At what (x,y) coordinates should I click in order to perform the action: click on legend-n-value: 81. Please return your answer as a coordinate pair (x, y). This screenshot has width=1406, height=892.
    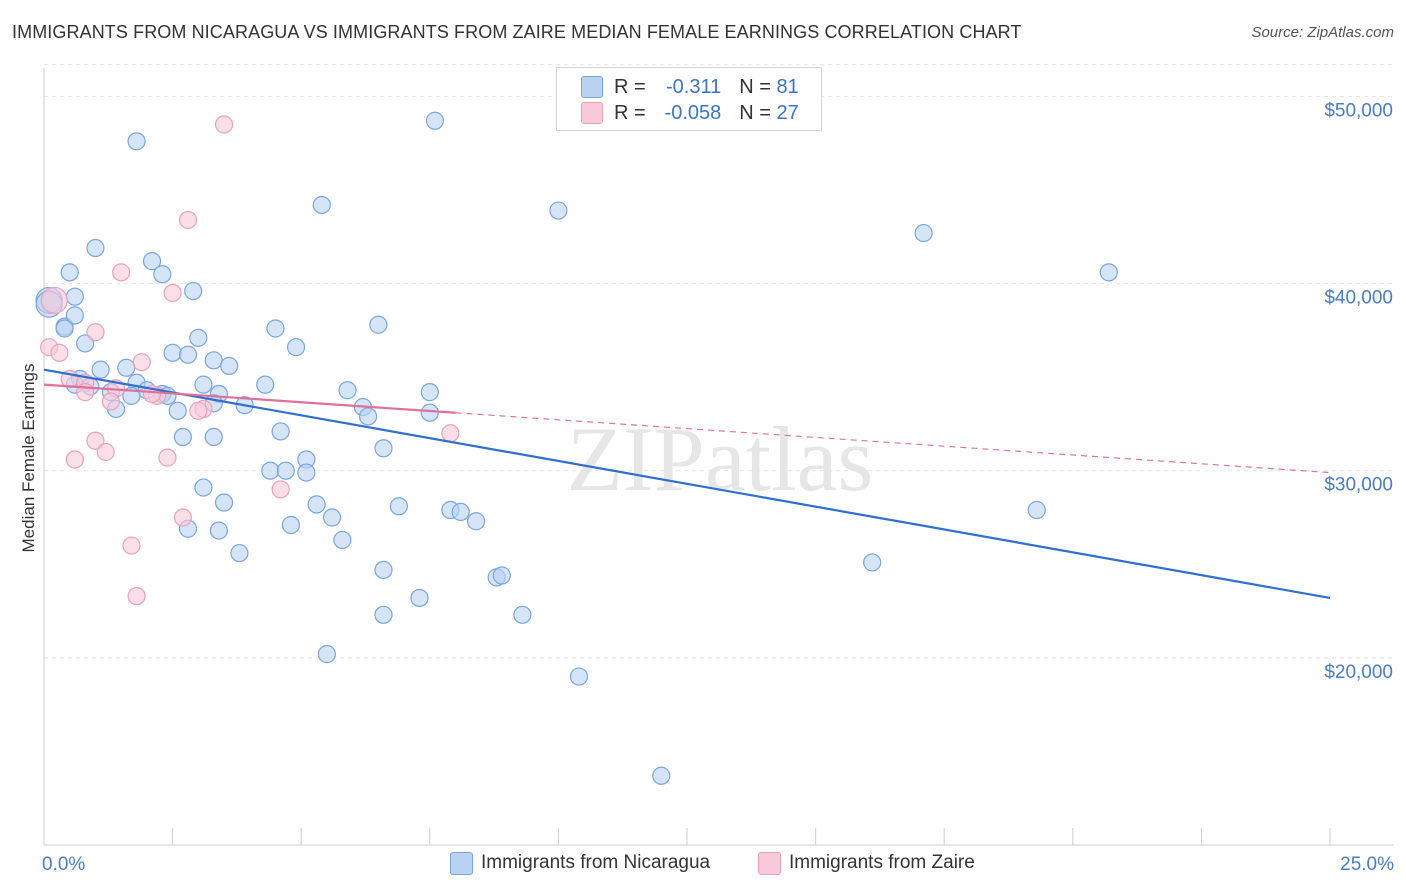
    Looking at the image, I should click on (787, 87).